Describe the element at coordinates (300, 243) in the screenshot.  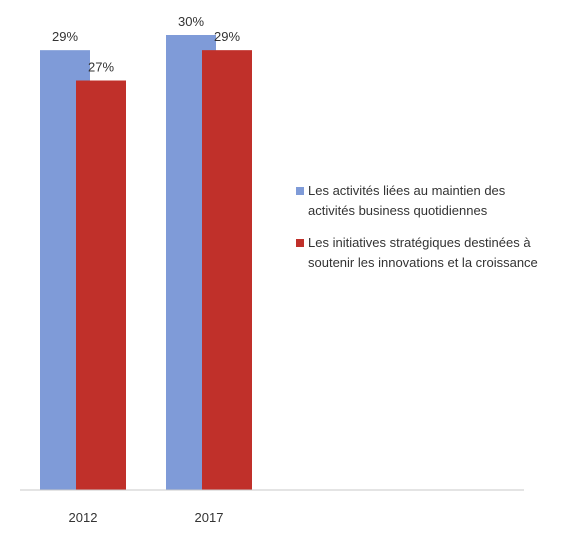
I see `legend-swatch-initiatives` at that location.